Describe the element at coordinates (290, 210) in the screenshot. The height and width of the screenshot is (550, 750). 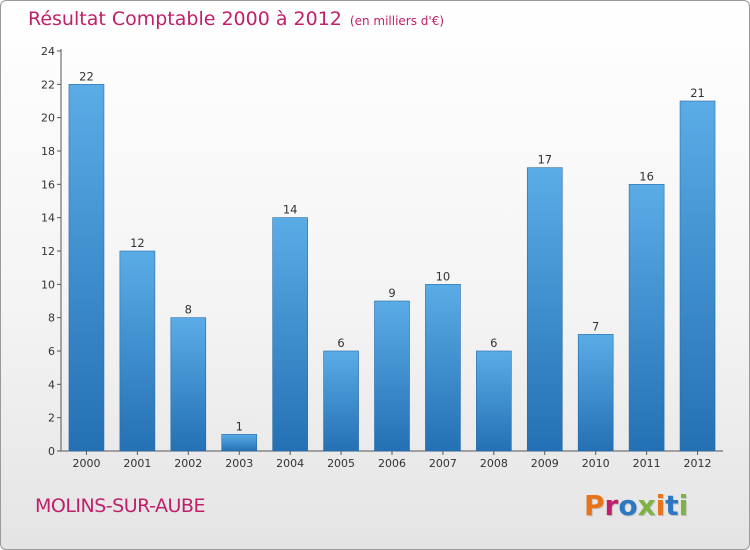
I see `bar-value-label: 14` at that location.